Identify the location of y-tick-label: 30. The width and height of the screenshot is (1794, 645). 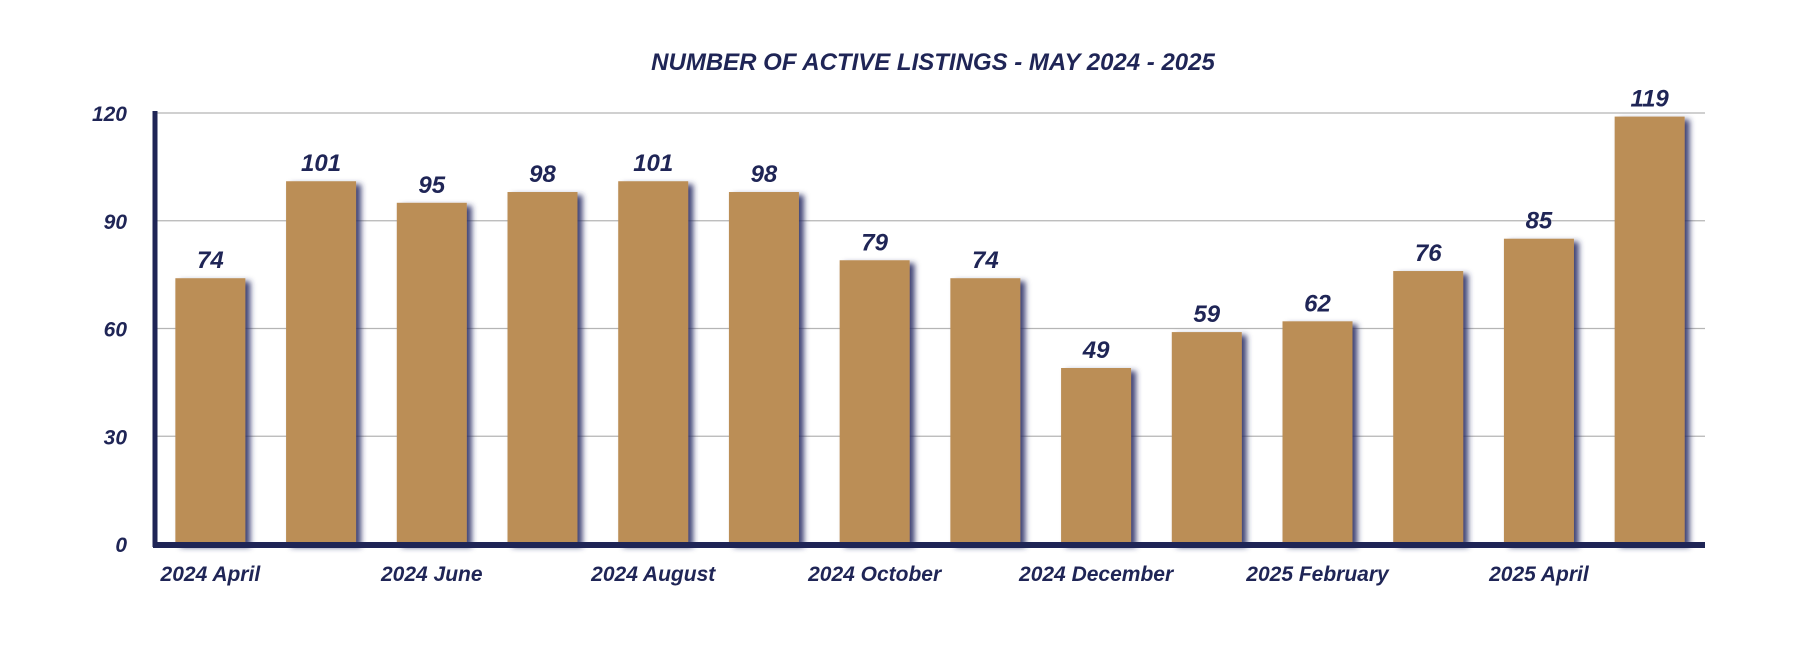
(116, 437).